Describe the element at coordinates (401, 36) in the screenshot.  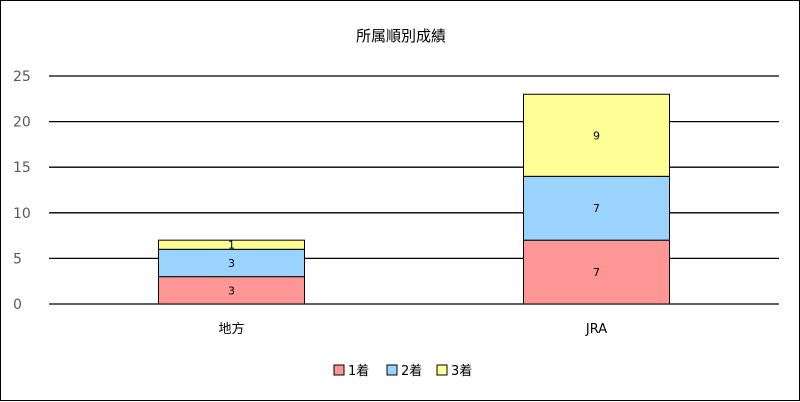
I see `chart-title: 所属順別成績` at that location.